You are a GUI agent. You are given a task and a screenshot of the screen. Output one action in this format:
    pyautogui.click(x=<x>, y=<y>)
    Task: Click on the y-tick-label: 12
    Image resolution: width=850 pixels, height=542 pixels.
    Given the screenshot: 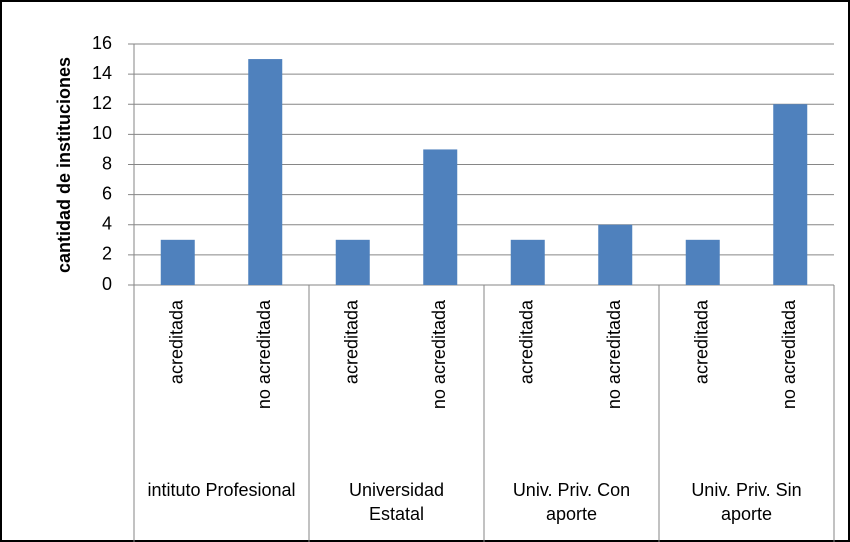 What is the action you would take?
    pyautogui.click(x=102, y=103)
    